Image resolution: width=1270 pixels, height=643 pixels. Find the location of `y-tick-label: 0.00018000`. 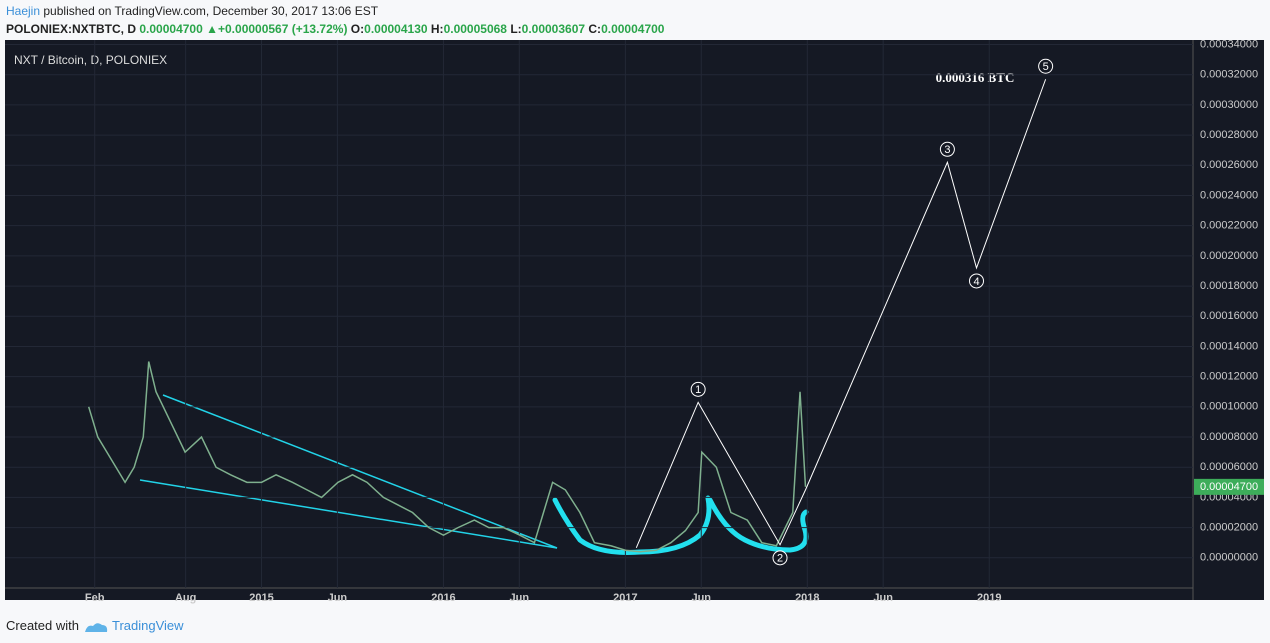

y-tick-label: 0.00018000 is located at coordinates (1229, 286).